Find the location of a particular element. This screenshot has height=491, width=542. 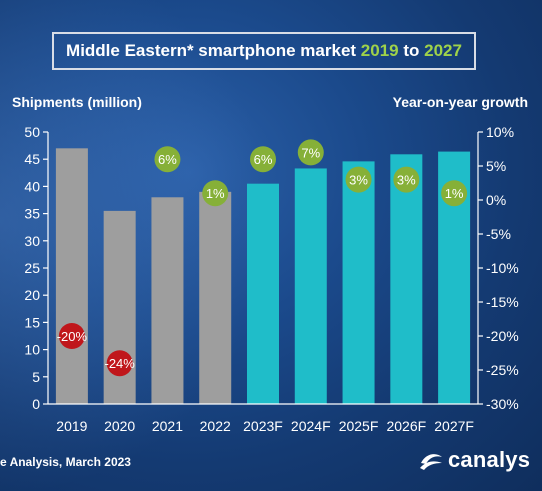

right-axis-tick-label: -25% is located at coordinates (502, 370).